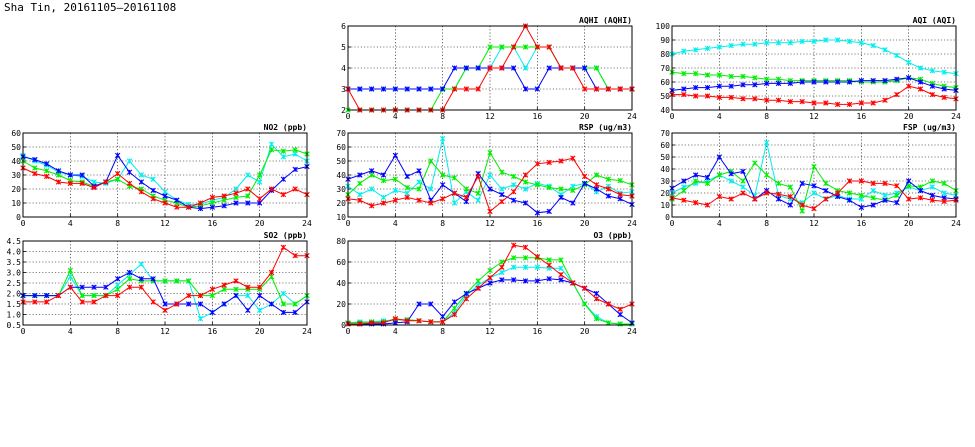  I want to click on y-tick-label: 30, so click(665, 181).